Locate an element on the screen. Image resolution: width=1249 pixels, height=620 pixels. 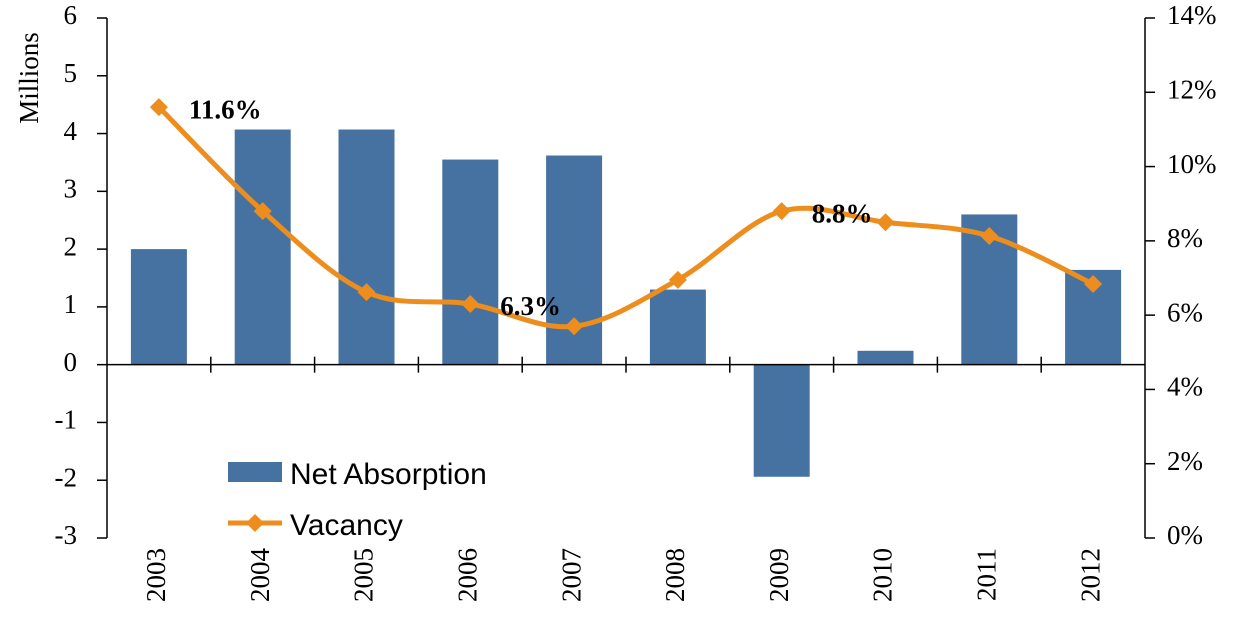
y-tick-label: 1 is located at coordinates (71, 304).